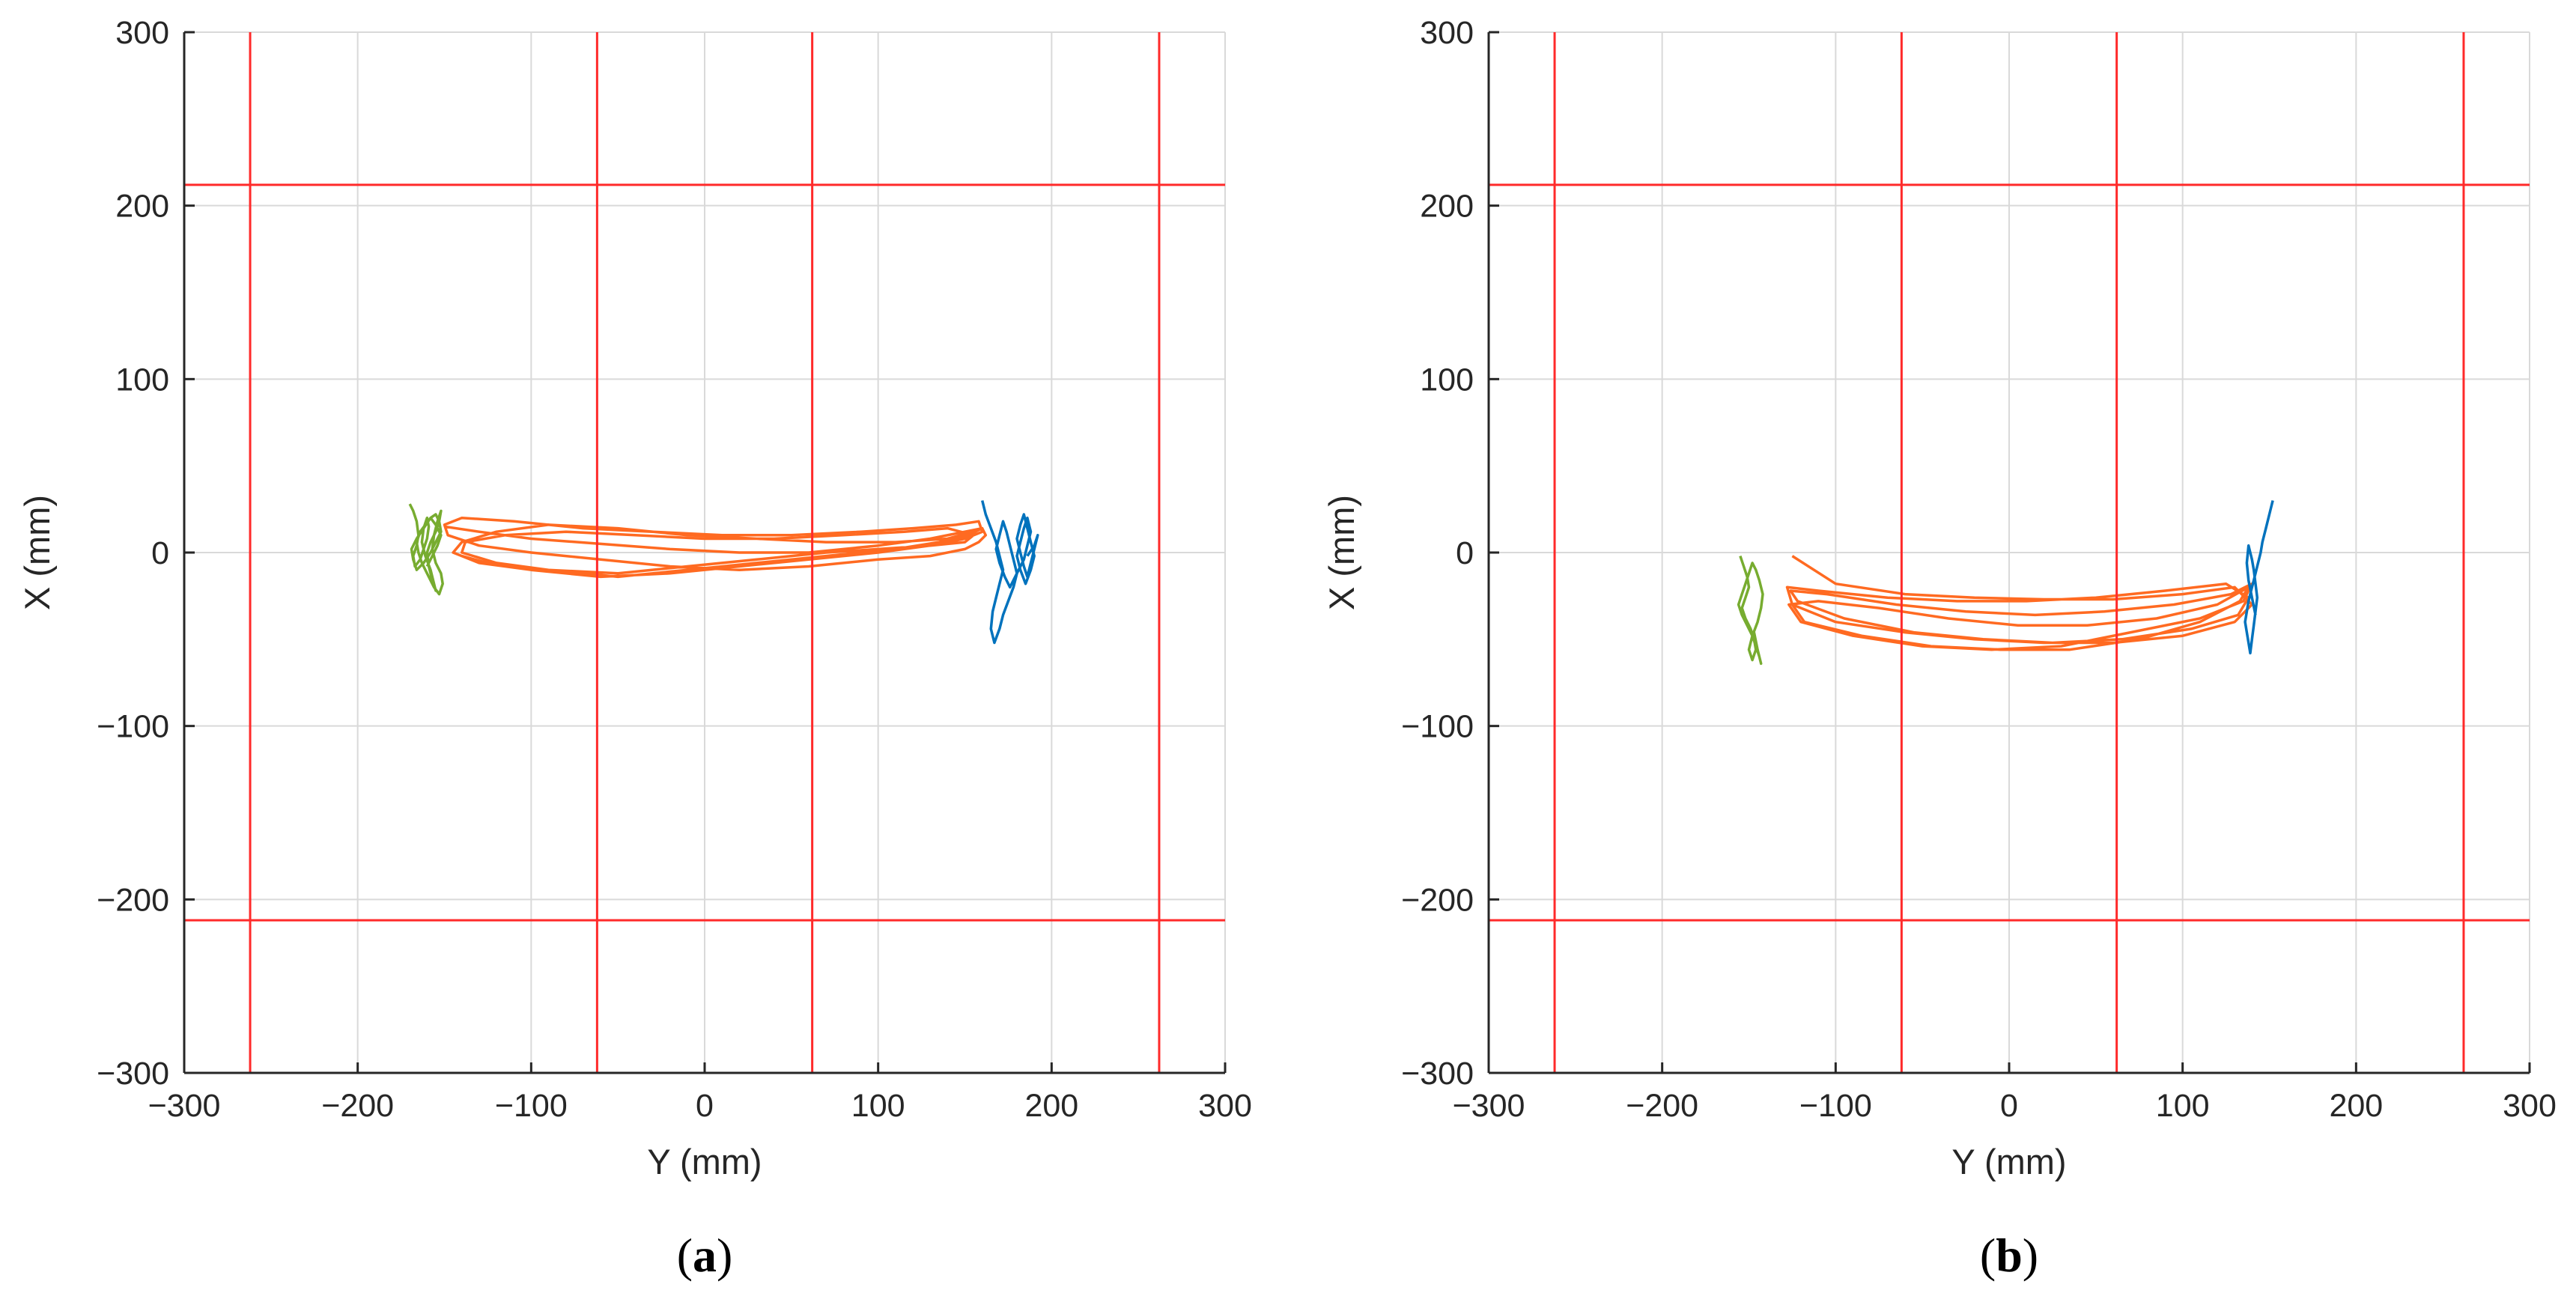 The image size is (2576, 1302). I want to click on panel-b-xtick-label: 0, so click(2009, 1106).